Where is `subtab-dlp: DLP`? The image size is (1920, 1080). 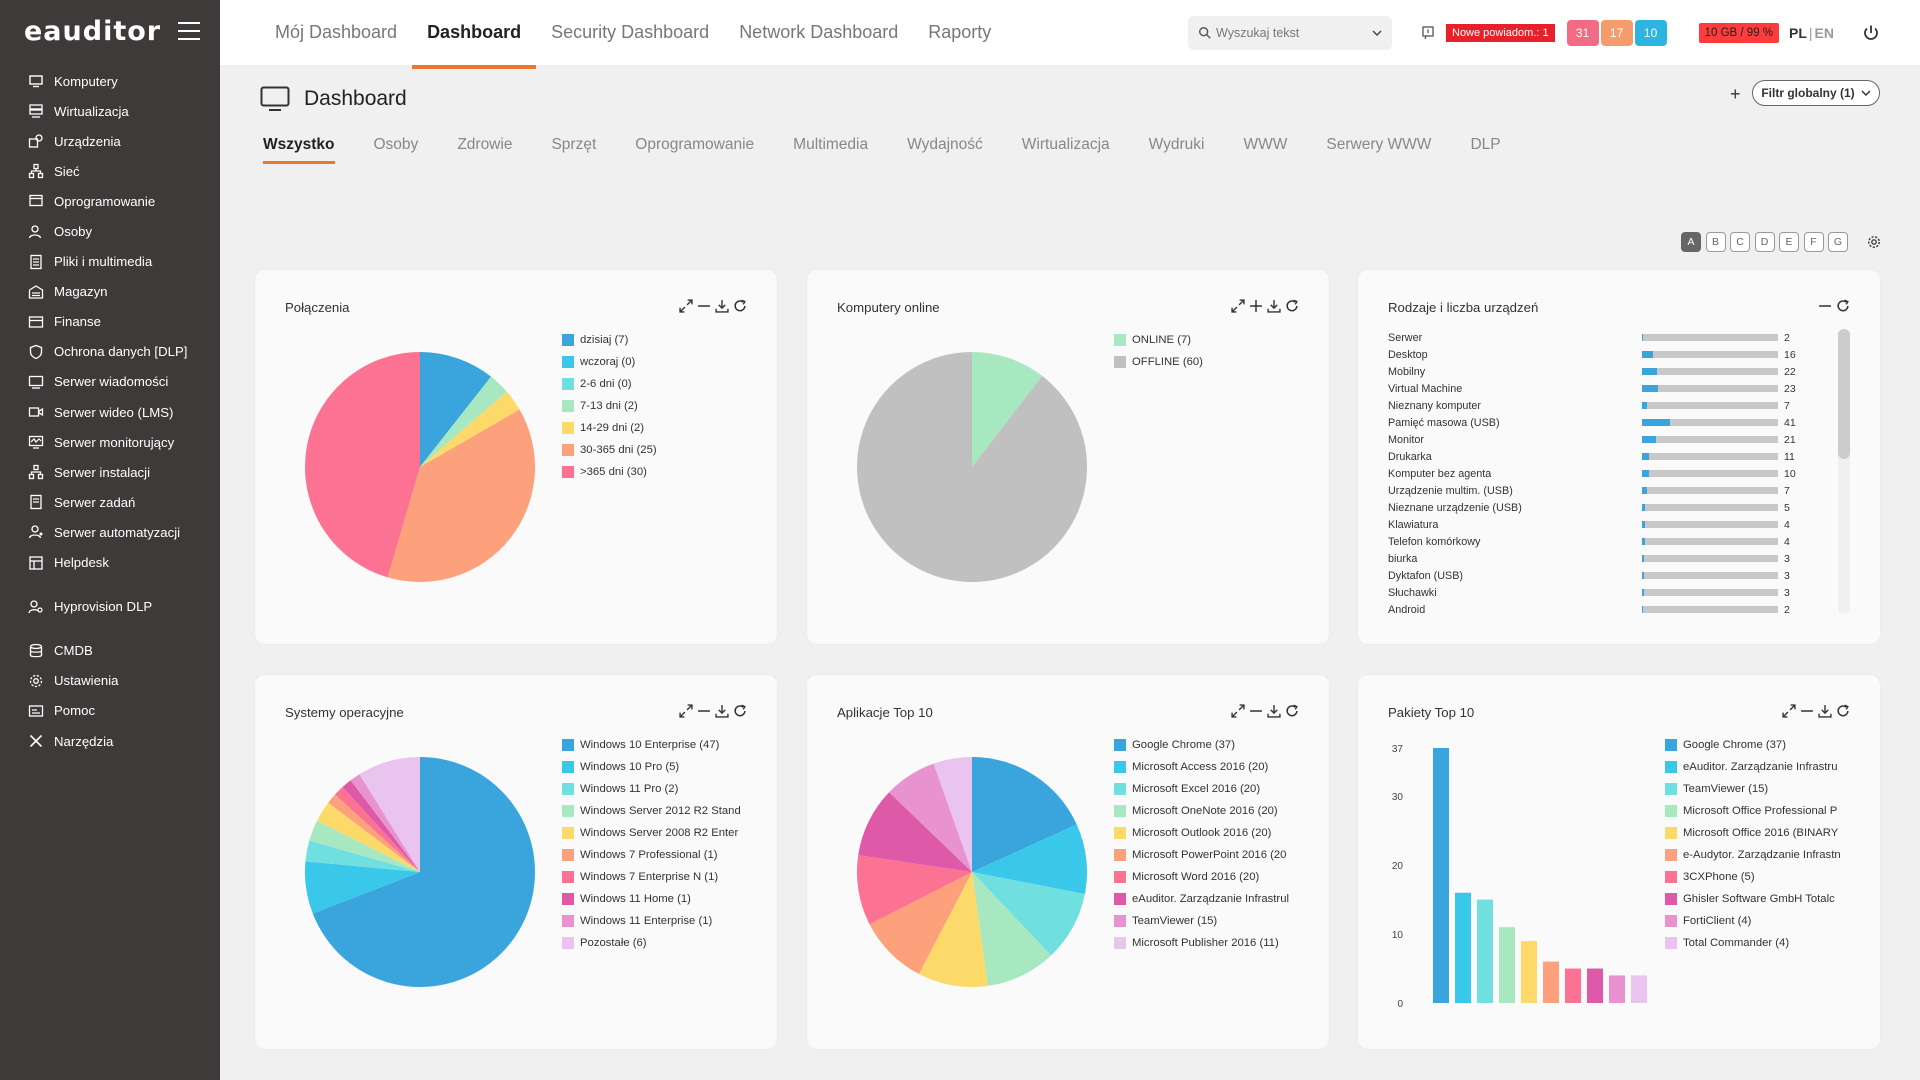 subtab-dlp: DLP is located at coordinates (1485, 144).